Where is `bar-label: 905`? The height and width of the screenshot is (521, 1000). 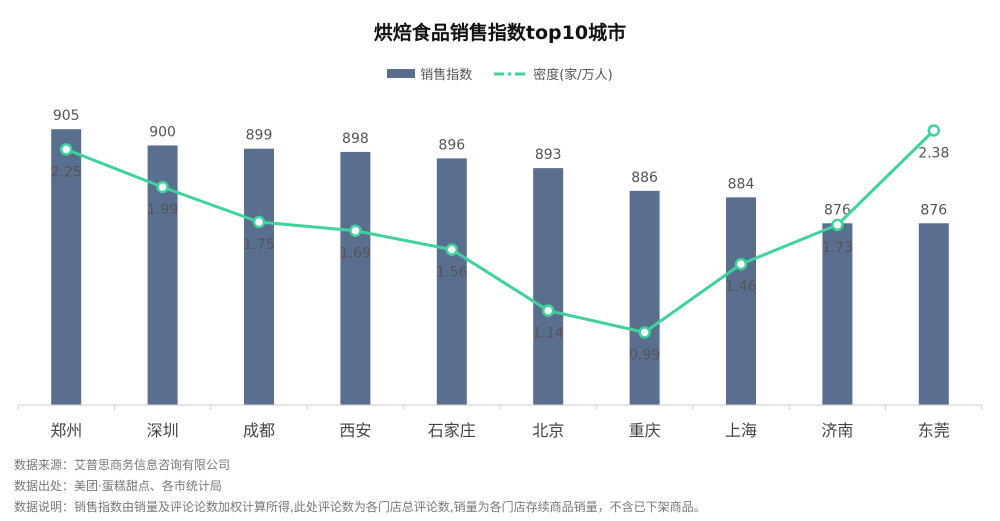
bar-label: 905 is located at coordinates (66, 116).